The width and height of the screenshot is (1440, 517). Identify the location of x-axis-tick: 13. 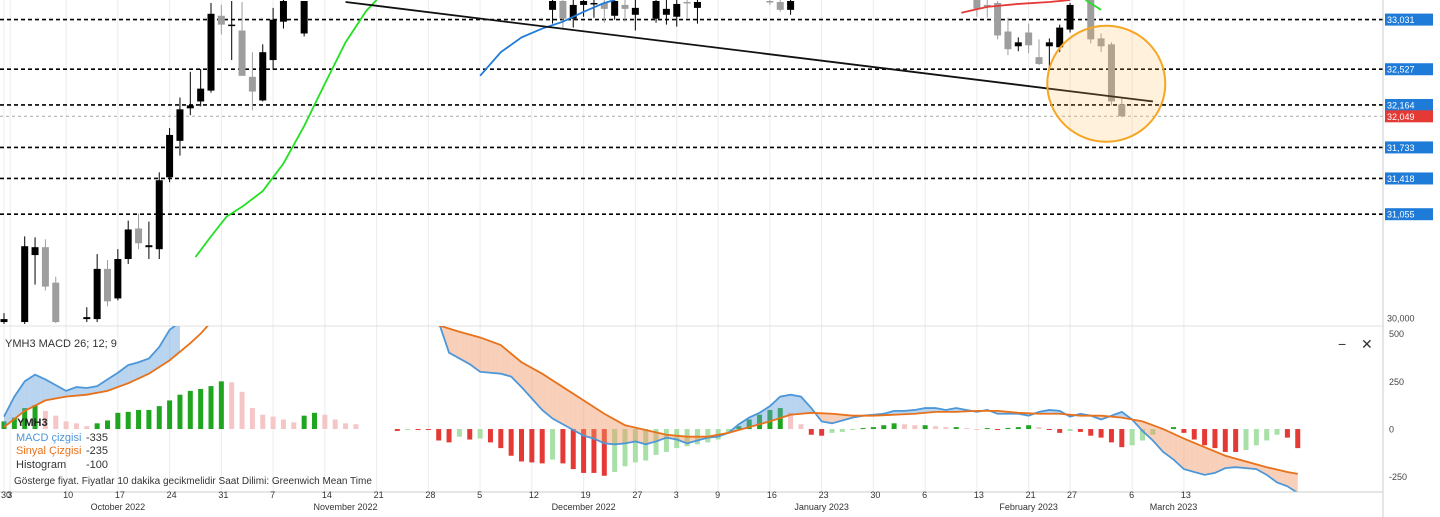
(979, 495).